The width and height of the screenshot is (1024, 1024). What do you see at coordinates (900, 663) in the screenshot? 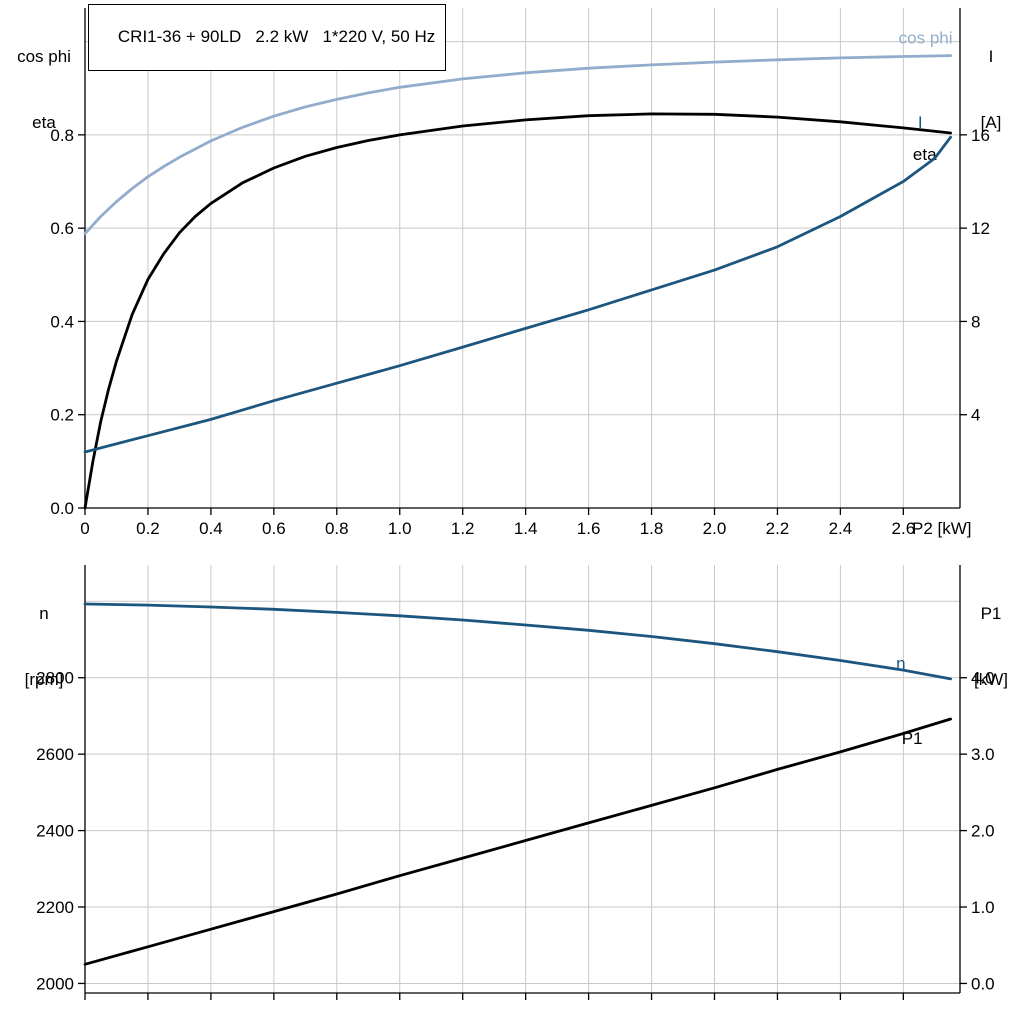
I see `curve-label-n: n` at bounding box center [900, 663].